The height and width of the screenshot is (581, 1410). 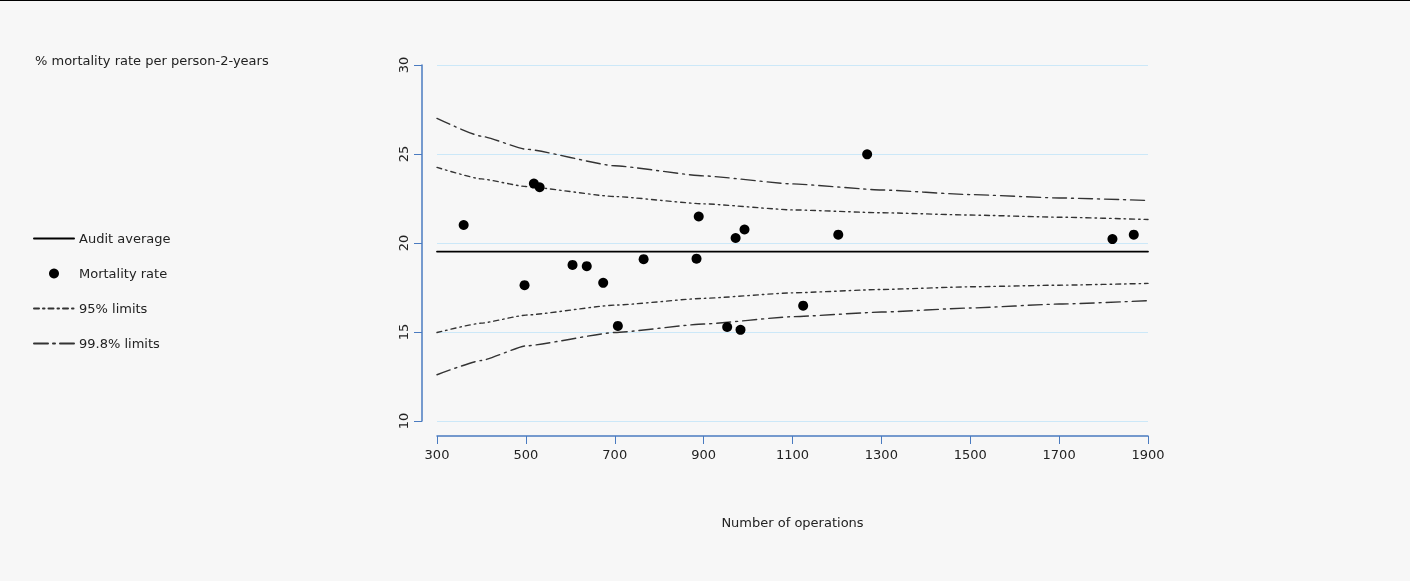 What do you see at coordinates (792, 454) in the screenshot?
I see `x-tick-label: 1100` at bounding box center [792, 454].